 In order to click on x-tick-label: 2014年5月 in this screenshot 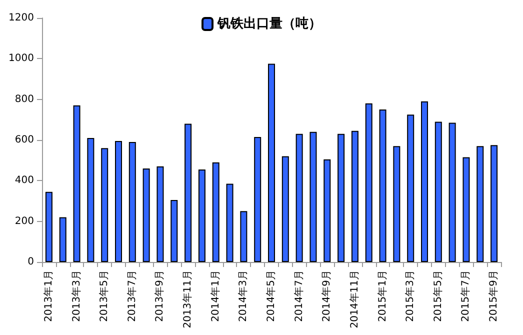, I will do `click(271, 296)`.